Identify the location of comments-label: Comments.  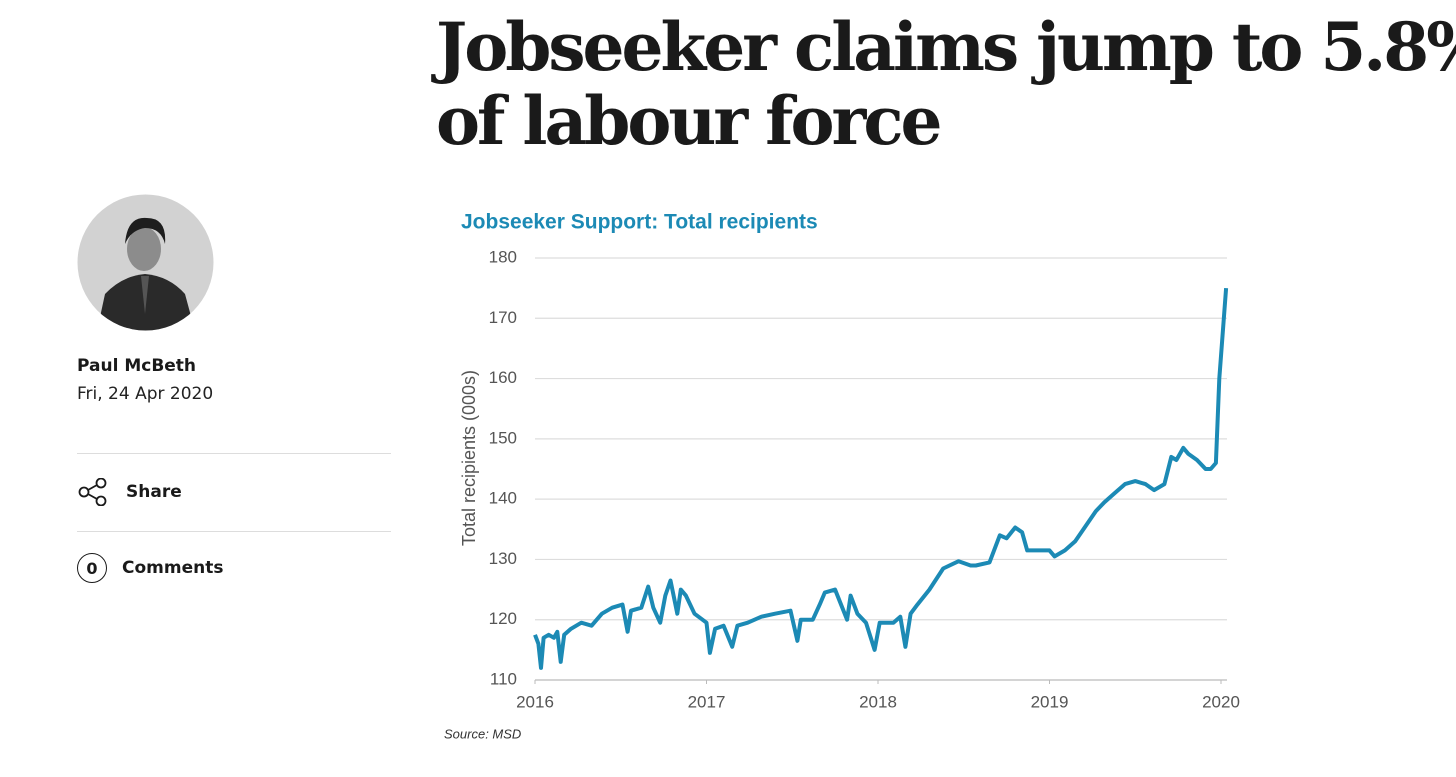
(173, 568).